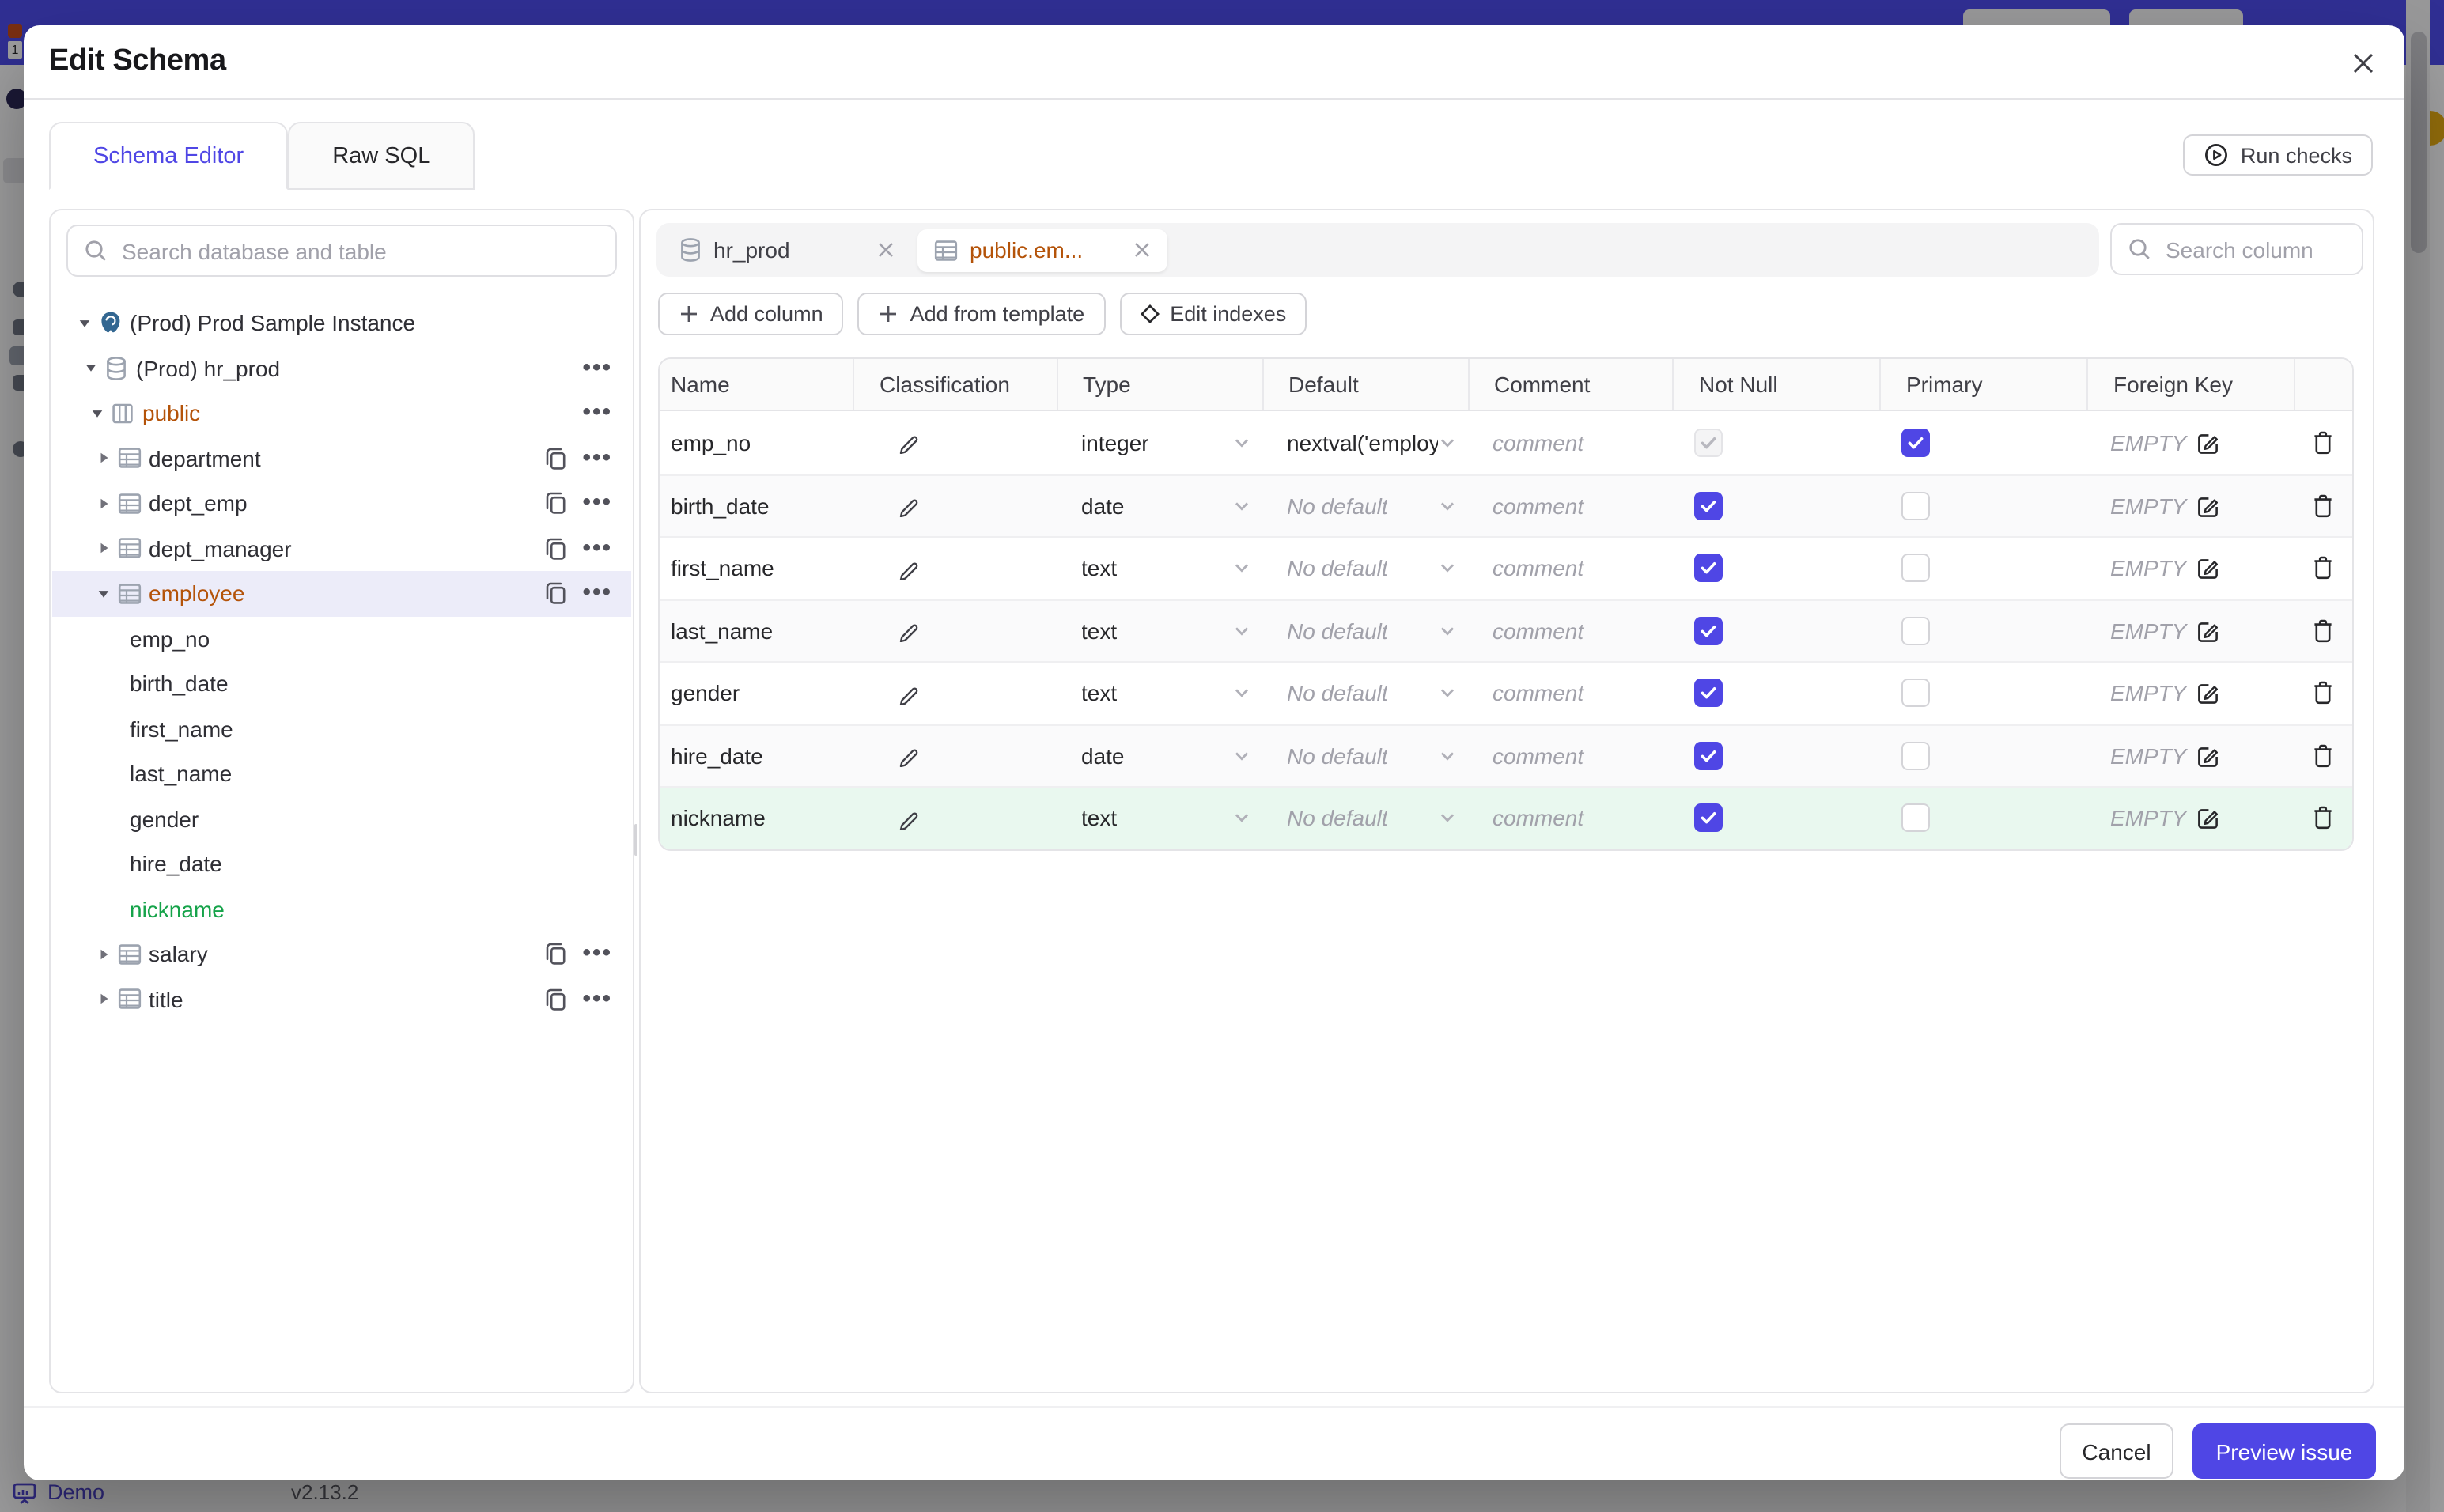 This screenshot has height=1512, width=2444. What do you see at coordinates (341, 458) in the screenshot?
I see `tree-item-department: department •••` at bounding box center [341, 458].